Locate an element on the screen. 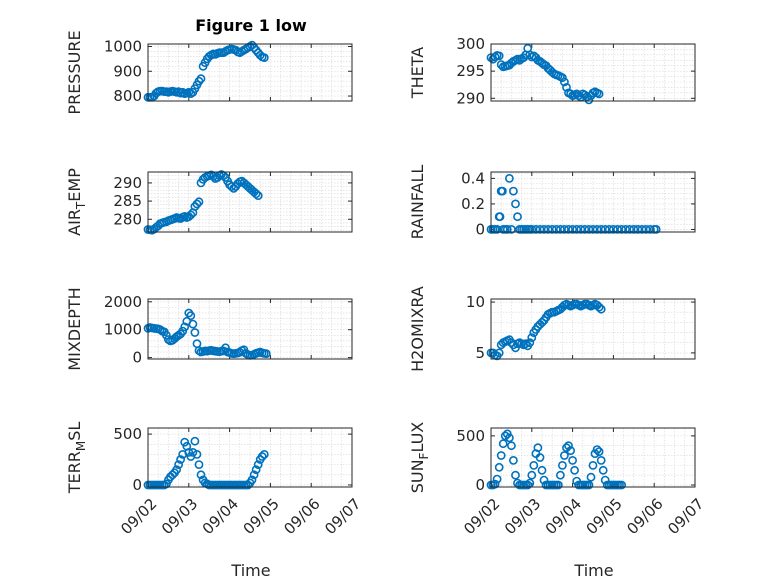  y-tick-label: 10 is located at coordinates (475, 302).